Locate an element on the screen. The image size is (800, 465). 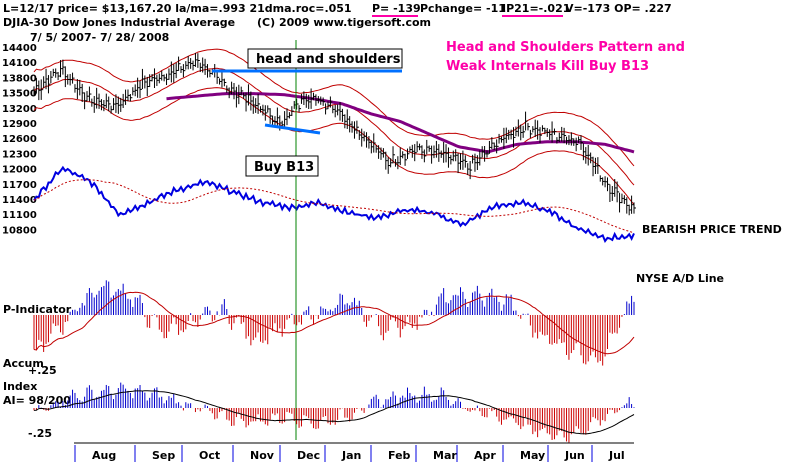
y-tick-label: 11700 is located at coordinates (19, 185).